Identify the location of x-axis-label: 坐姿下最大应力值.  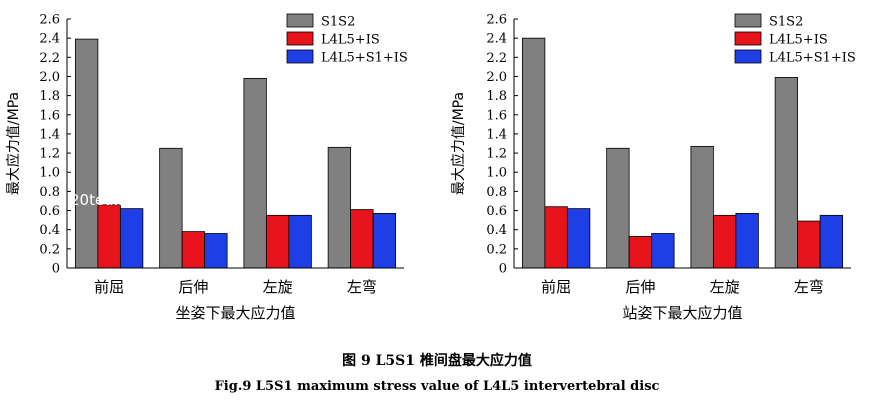
(235, 313).